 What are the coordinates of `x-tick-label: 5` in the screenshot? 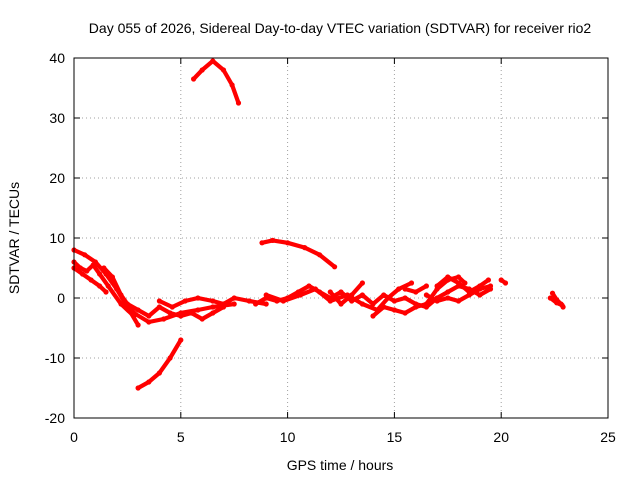 It's located at (181, 437).